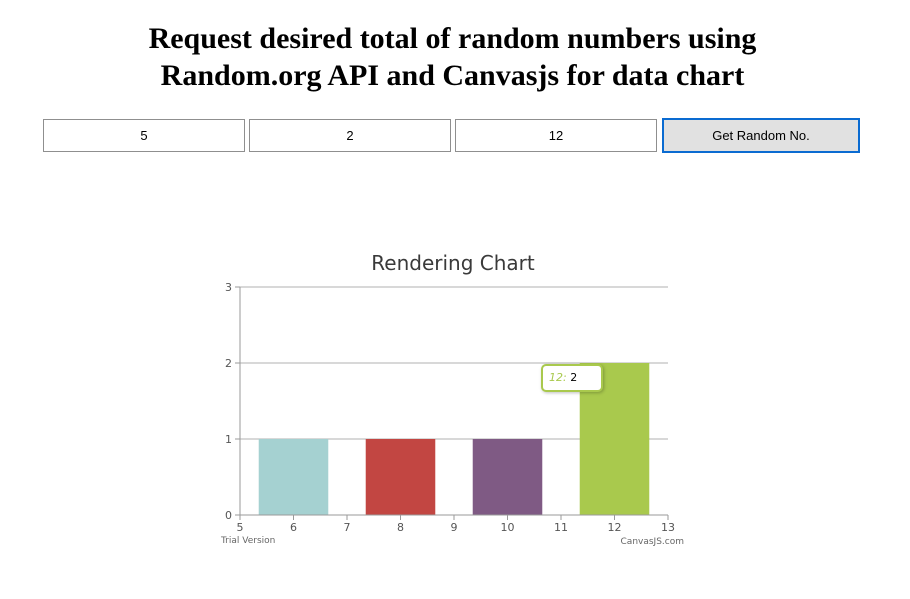 The image size is (910, 599). What do you see at coordinates (453, 263) in the screenshot?
I see `chart-title: Rendering Chart` at bounding box center [453, 263].